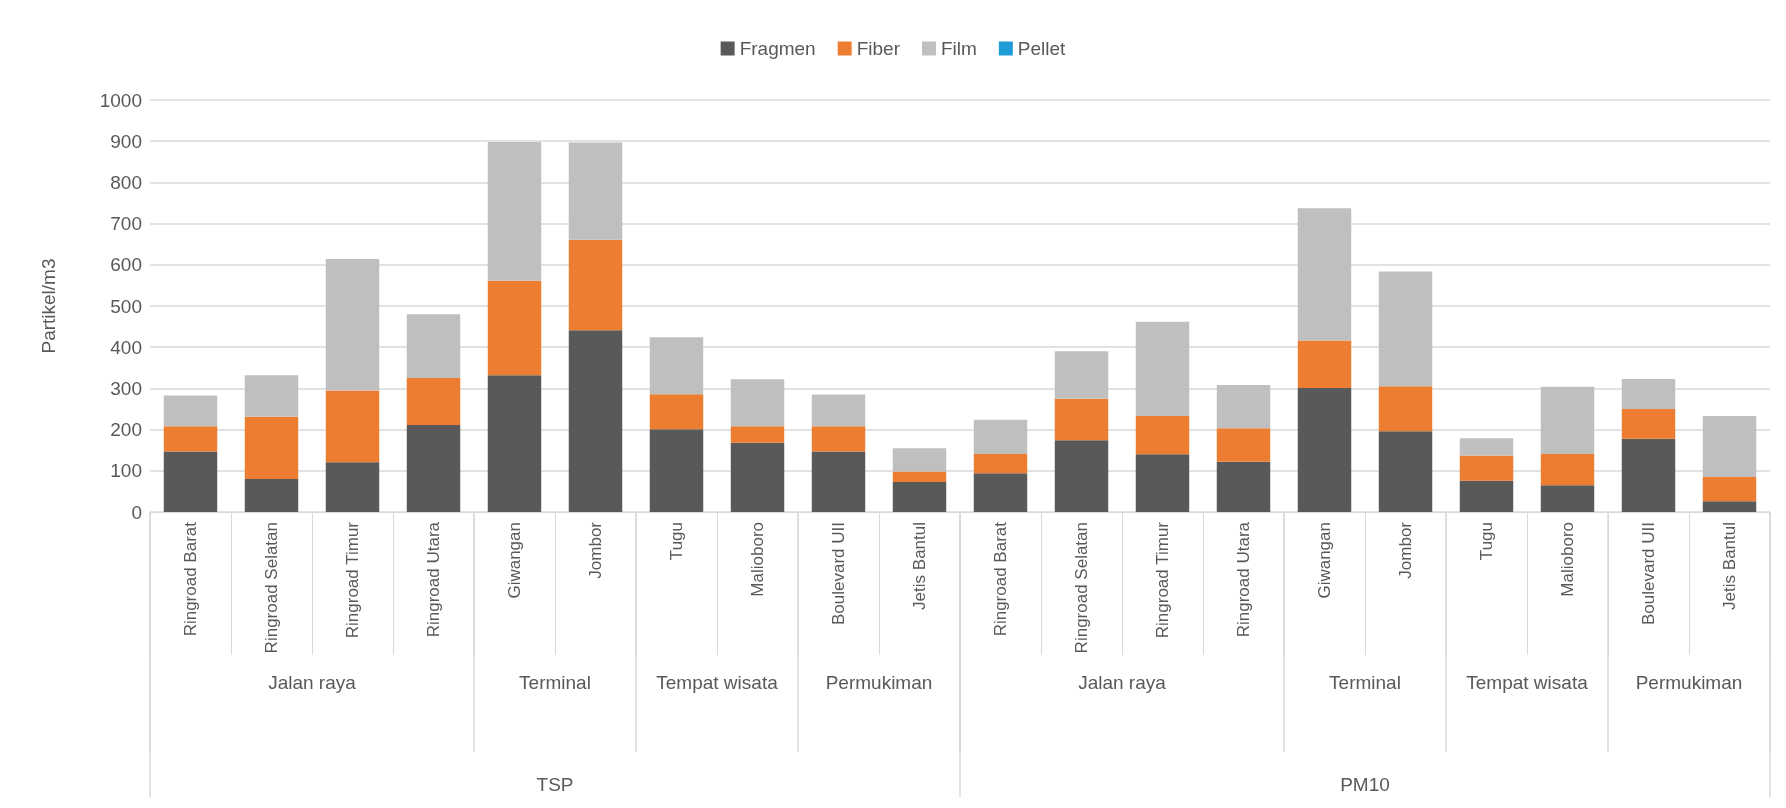 The image size is (1786, 808). I want to click on y-tick-label: 1000, so click(120, 100).